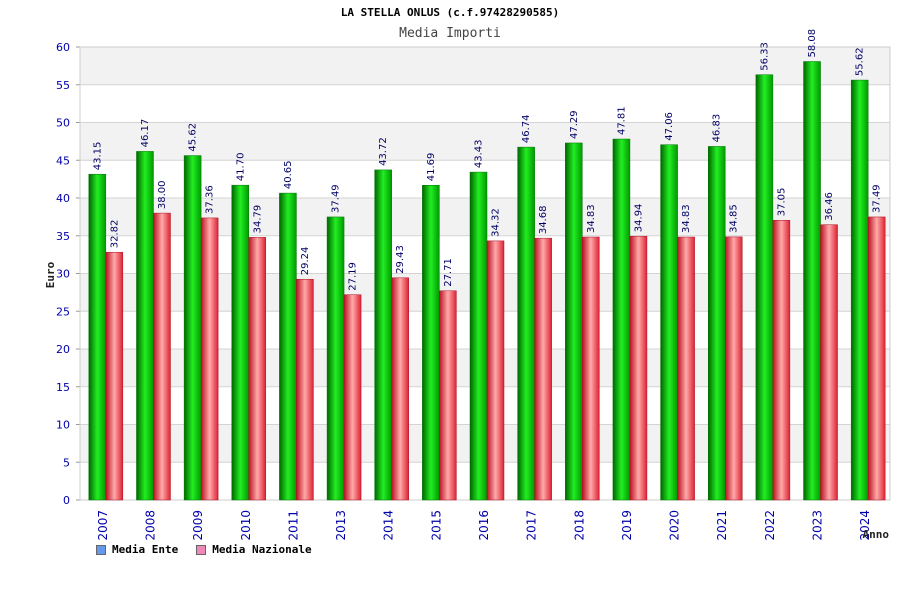 The width and height of the screenshot is (900, 600). Describe the element at coordinates (669, 126) in the screenshot. I see `value-label-media-ente: 47.06` at that location.